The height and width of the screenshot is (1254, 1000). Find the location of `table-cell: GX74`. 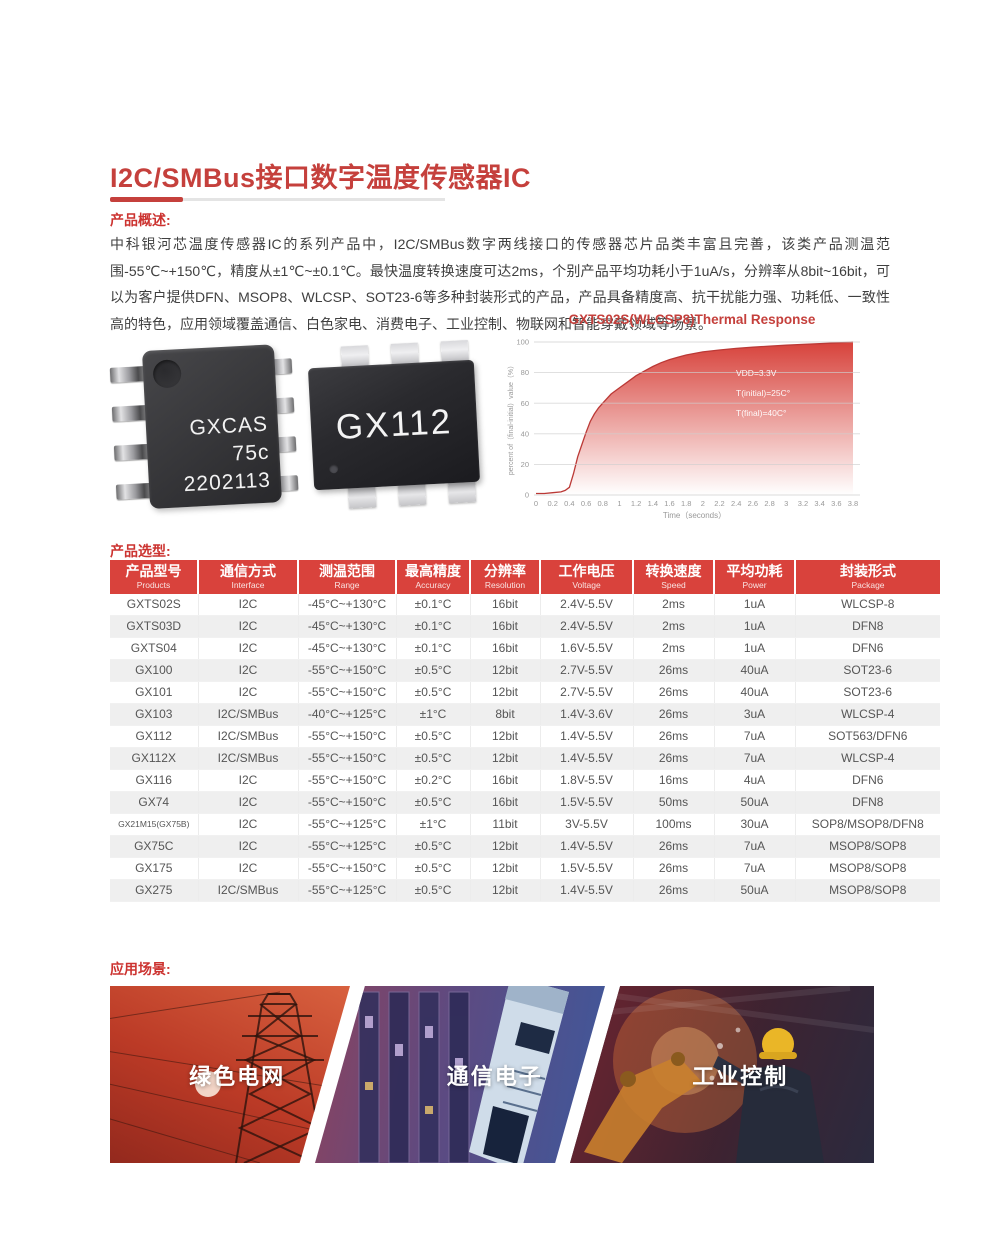

table-cell: GX74 is located at coordinates (154, 802).